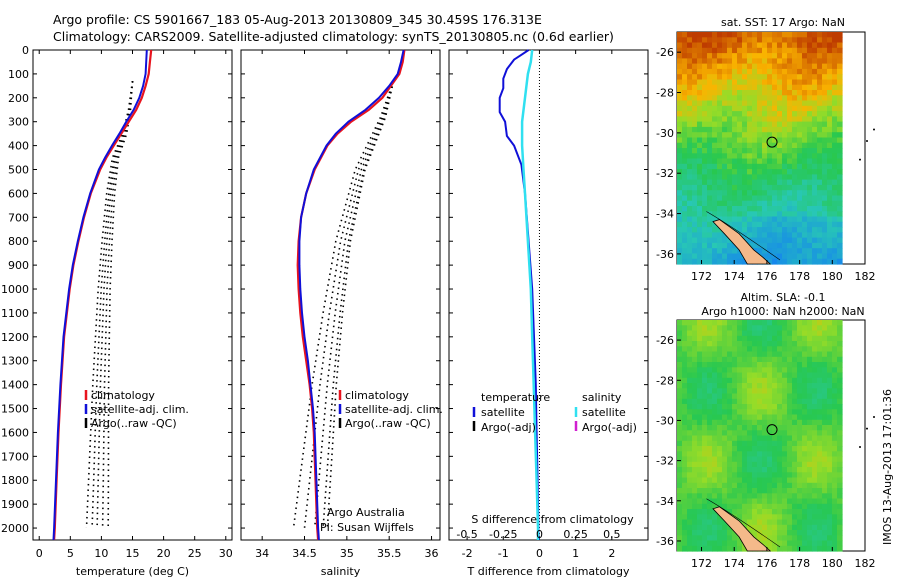 The height and width of the screenshot is (580, 900). I want to click on x-tick-label: 35.5, so click(389, 553).